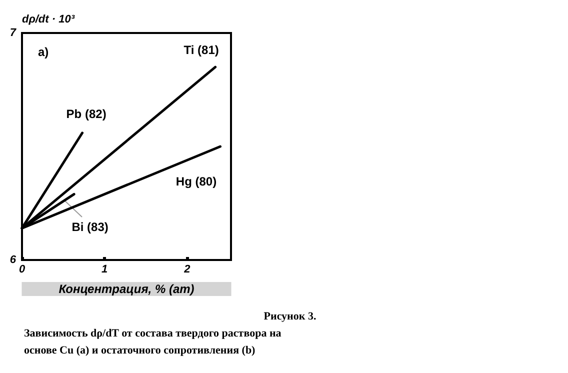 Image resolution: width=568 pixels, height=373 pixels. Describe the element at coordinates (201, 50) in the screenshot. I see `series-label: Ti (81)` at that location.